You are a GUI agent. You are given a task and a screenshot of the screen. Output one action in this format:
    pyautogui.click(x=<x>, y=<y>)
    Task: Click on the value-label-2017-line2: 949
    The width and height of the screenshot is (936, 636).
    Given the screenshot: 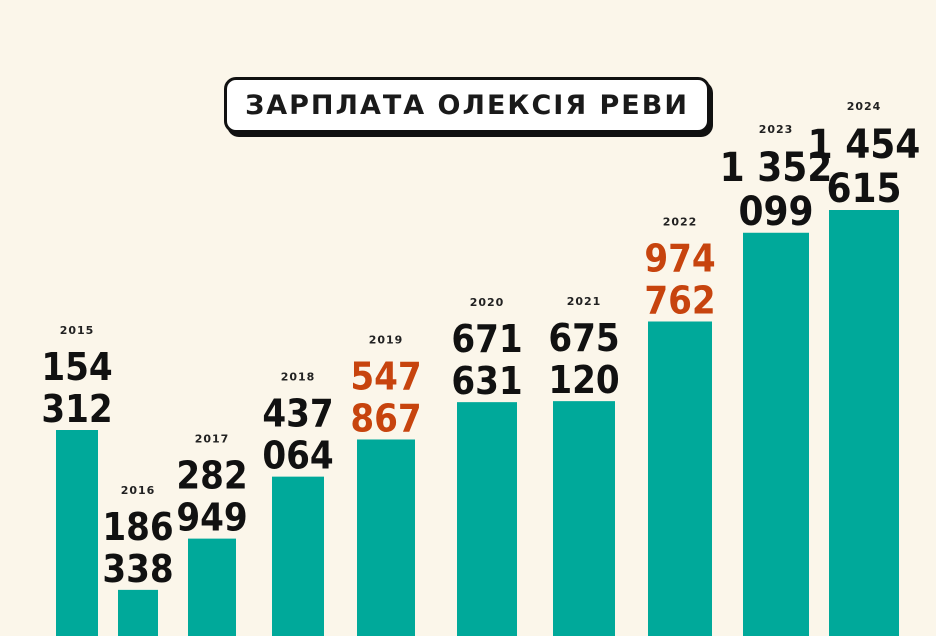 What is the action you would take?
    pyautogui.click(x=211, y=518)
    